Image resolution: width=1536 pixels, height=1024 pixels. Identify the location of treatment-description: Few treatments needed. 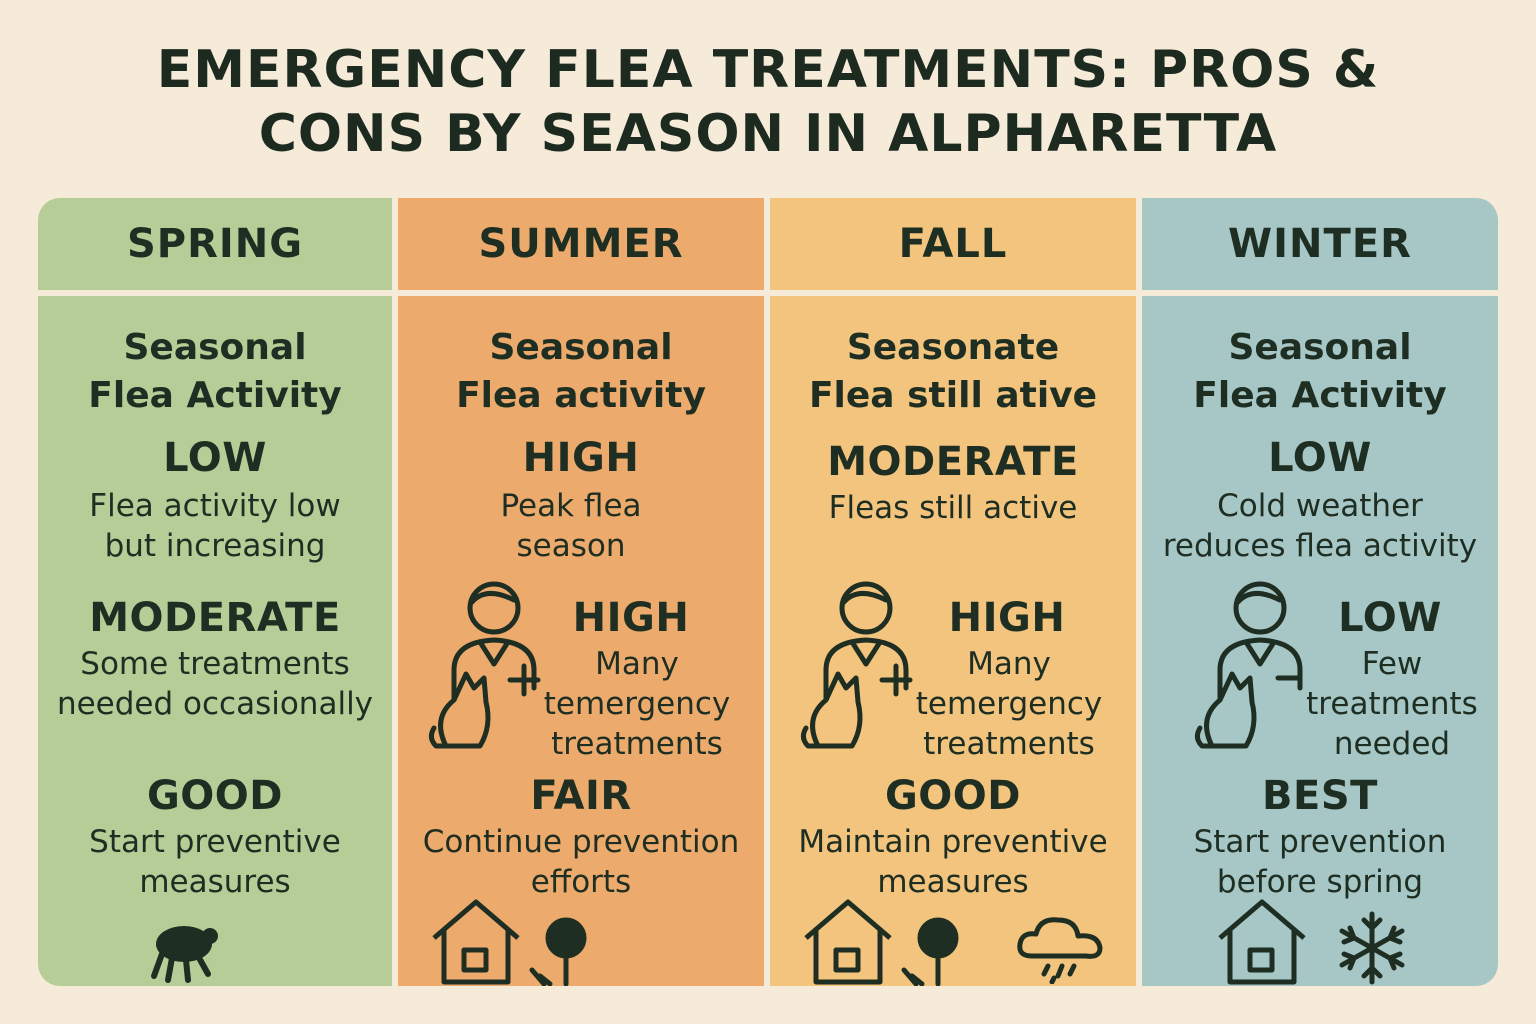
(1392, 704).